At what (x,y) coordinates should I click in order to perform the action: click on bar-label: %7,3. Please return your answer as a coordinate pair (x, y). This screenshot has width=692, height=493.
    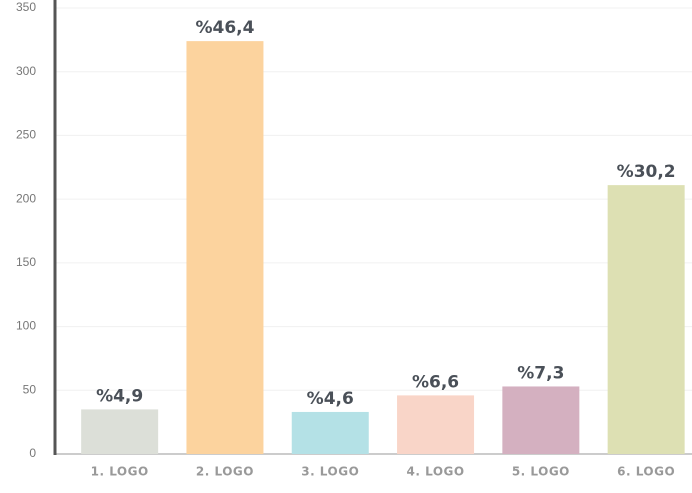
    Looking at the image, I should click on (540, 373).